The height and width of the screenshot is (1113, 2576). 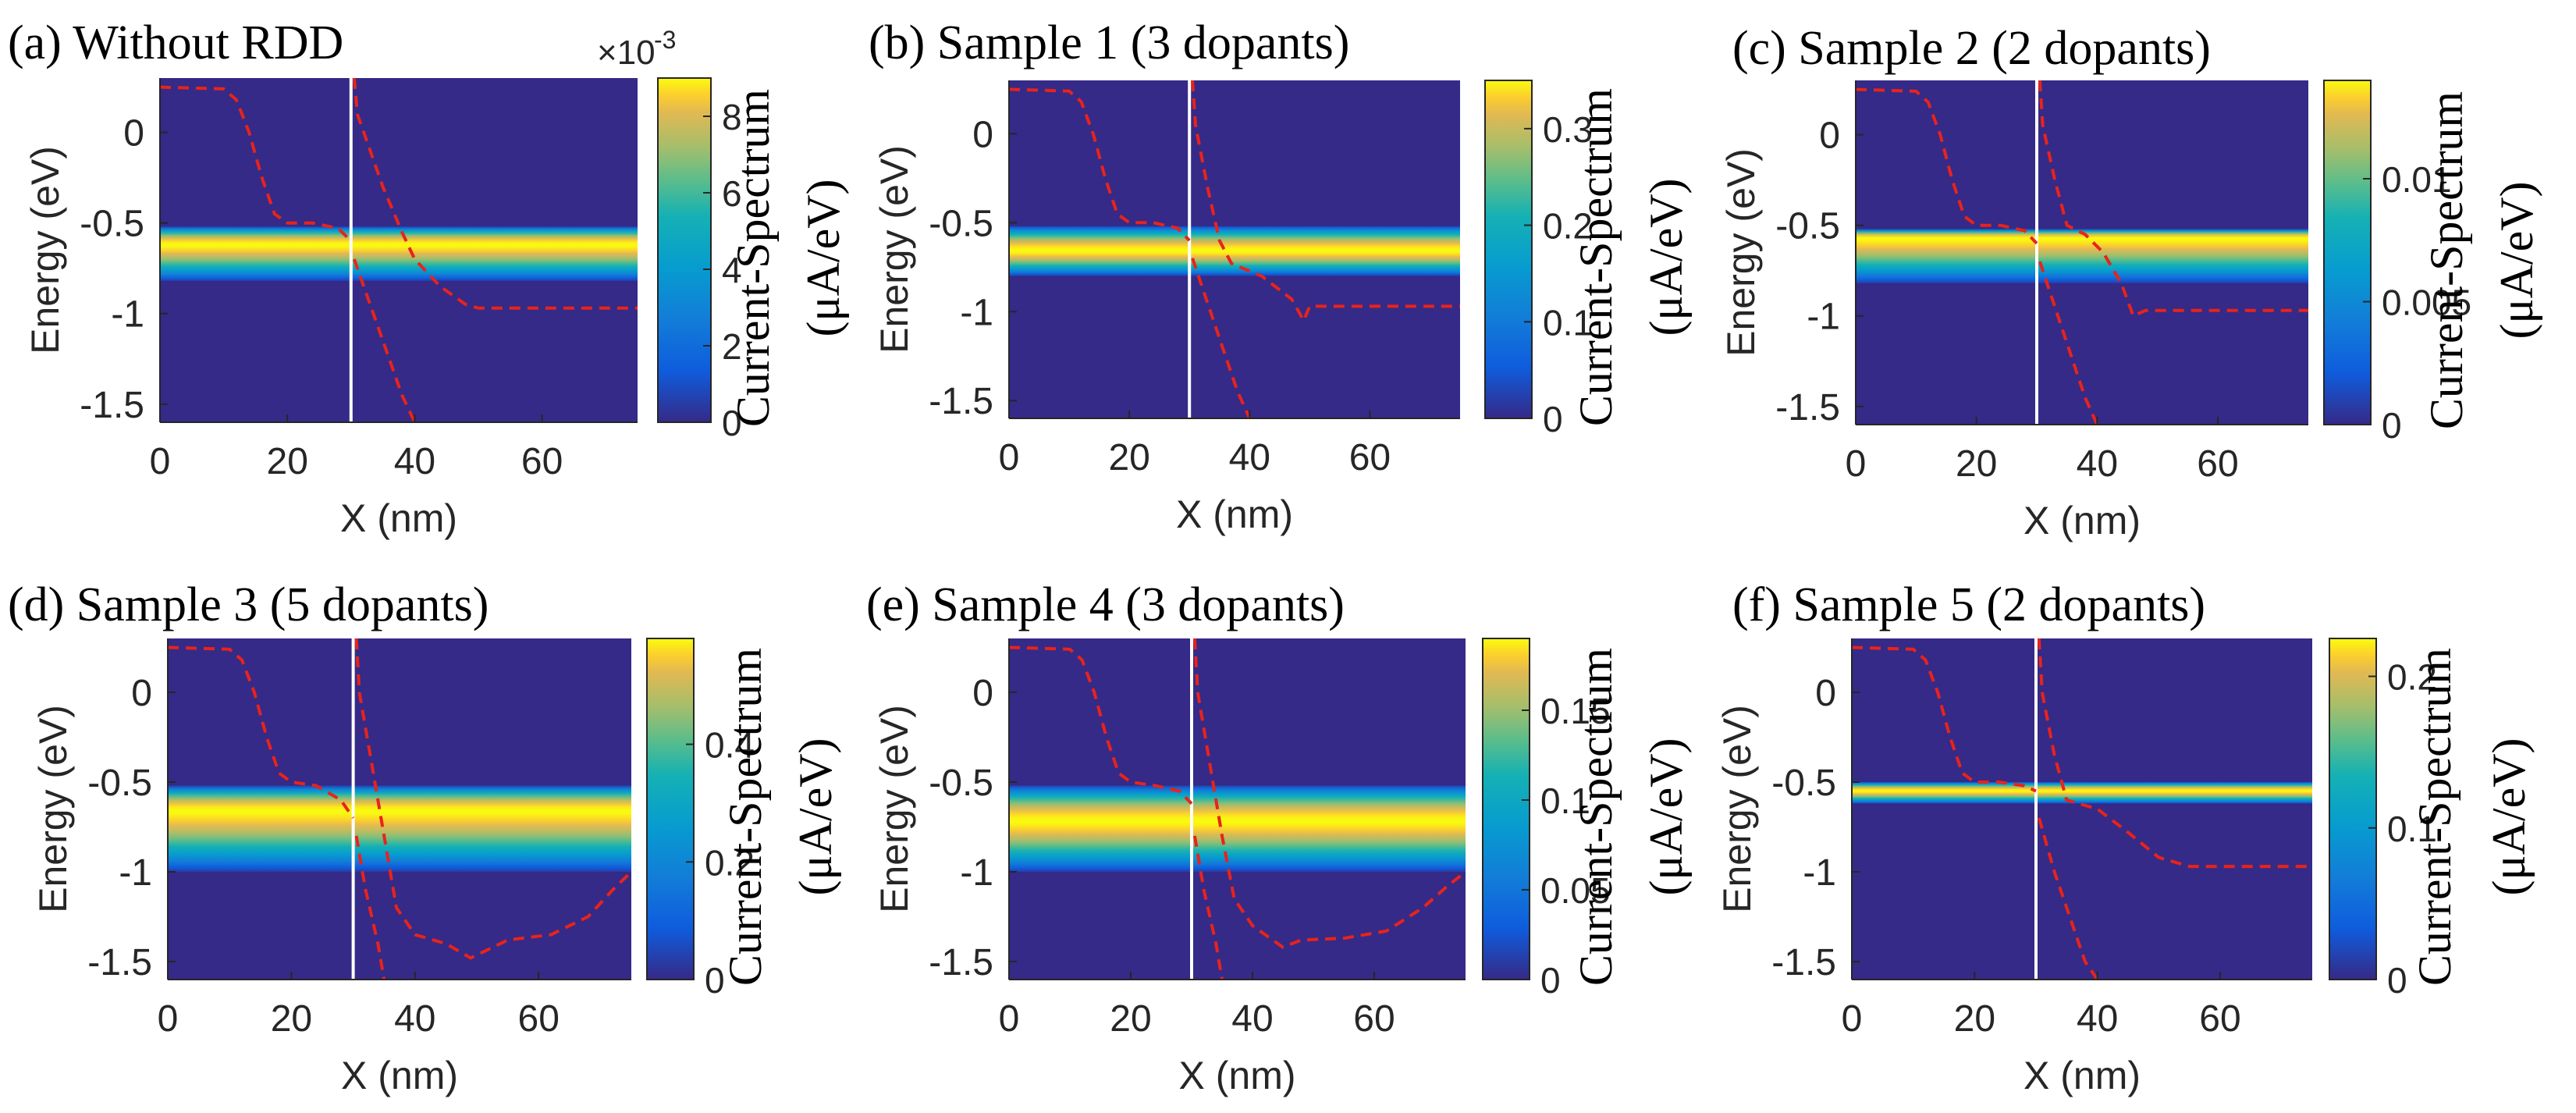 What do you see at coordinates (665, 40) in the screenshot?
I see `colorbar-exponent-power: -3` at bounding box center [665, 40].